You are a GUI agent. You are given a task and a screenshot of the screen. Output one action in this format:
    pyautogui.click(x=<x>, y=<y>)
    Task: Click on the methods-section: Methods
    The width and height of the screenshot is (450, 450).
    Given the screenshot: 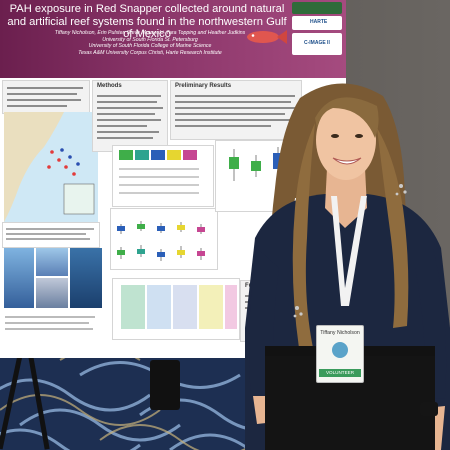 What is the action you would take?
    pyautogui.click(x=130, y=116)
    